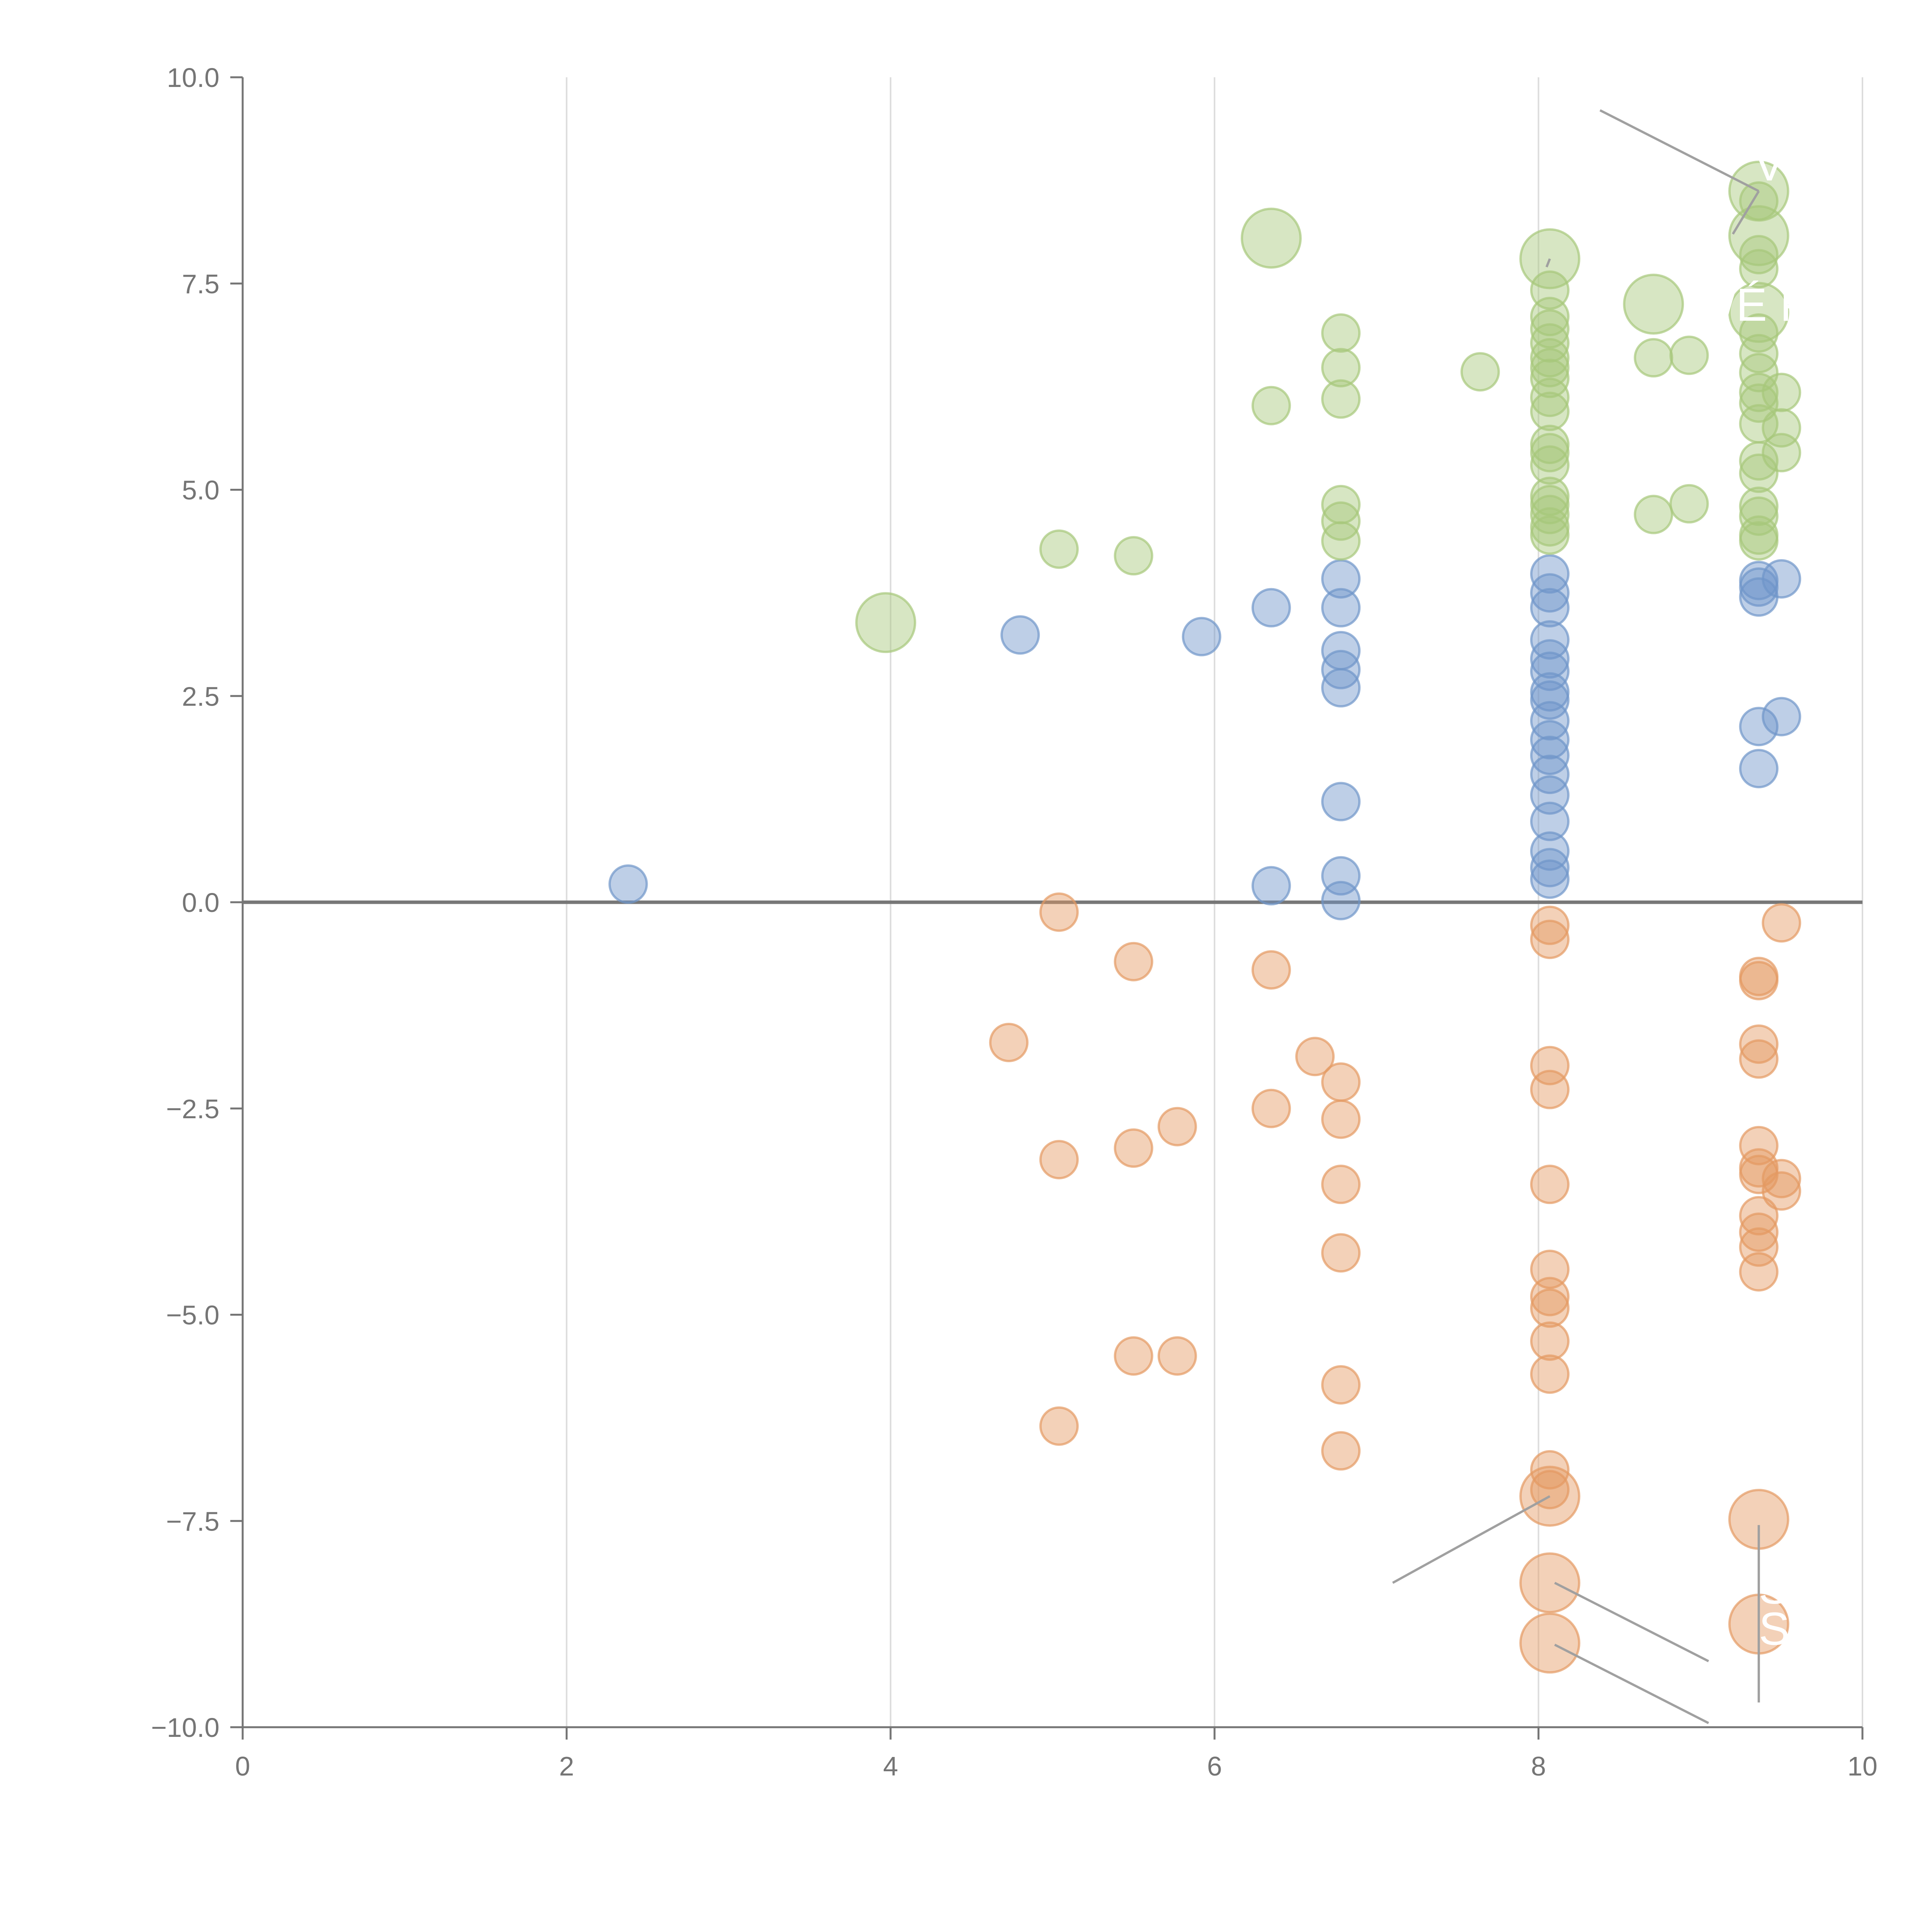  I want to click on annotation-label: WÉ P, so click(1752, 305).